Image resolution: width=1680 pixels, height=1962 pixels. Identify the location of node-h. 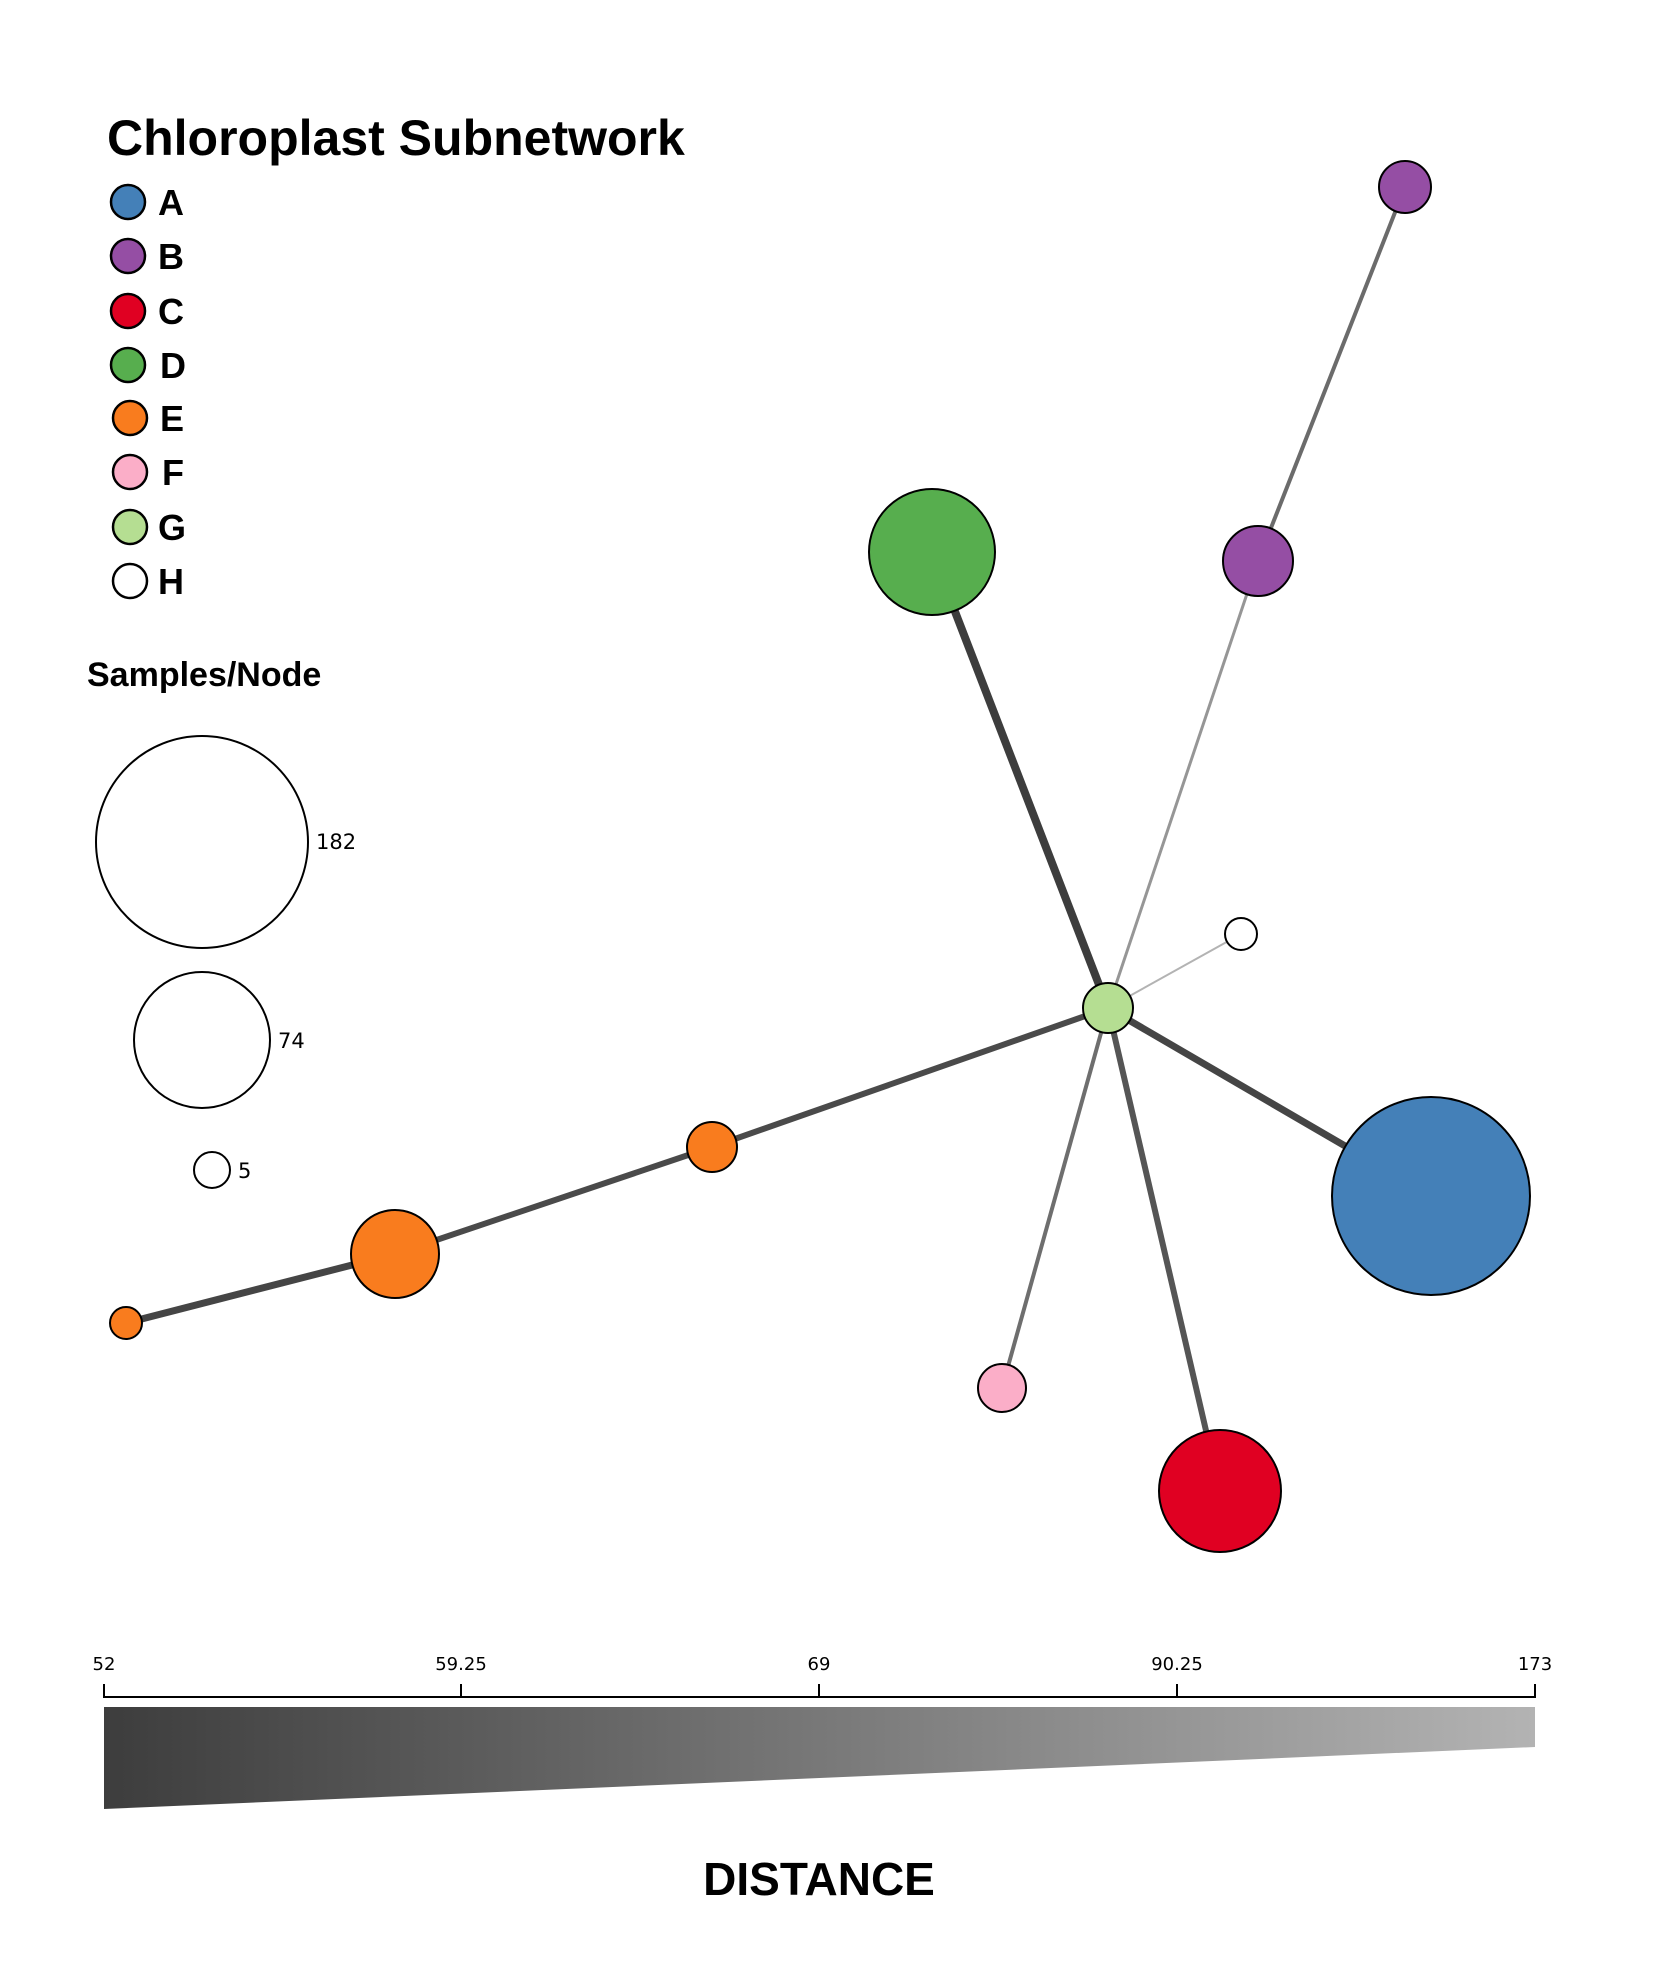
(1241, 934).